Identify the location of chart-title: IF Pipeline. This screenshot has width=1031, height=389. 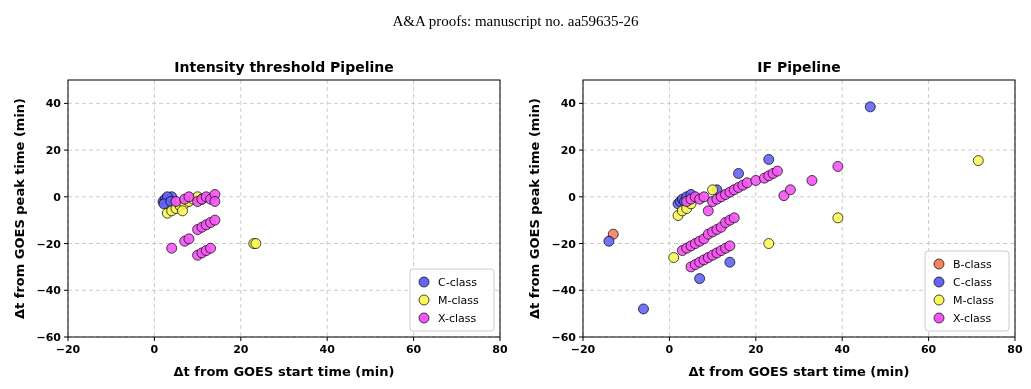
(799, 67).